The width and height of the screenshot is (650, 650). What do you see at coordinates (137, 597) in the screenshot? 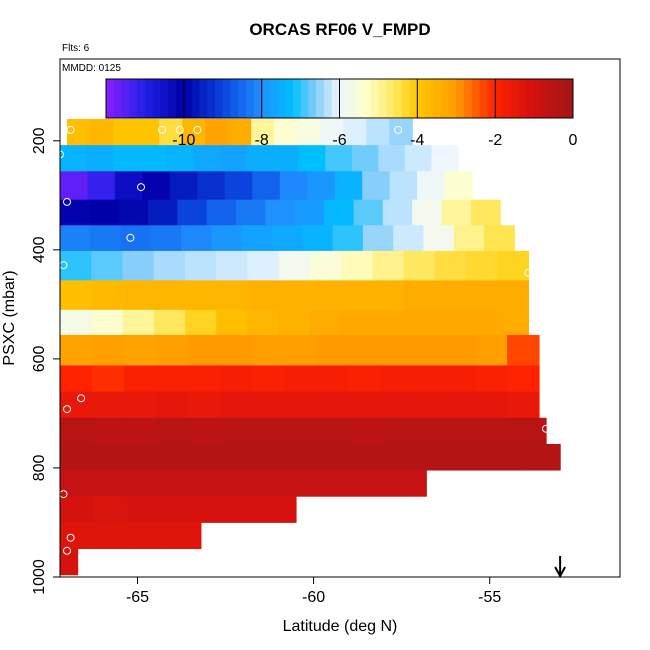
I see `x-tick-label: -65` at bounding box center [137, 597].